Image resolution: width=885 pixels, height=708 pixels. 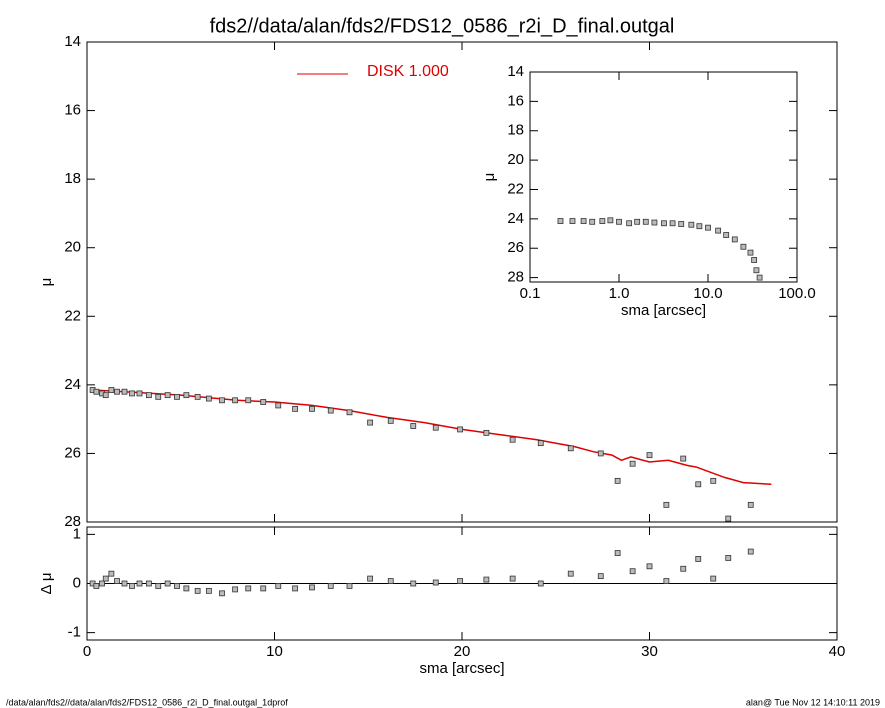 I want to click on y-tick-label: -1, so click(x=74, y=632).